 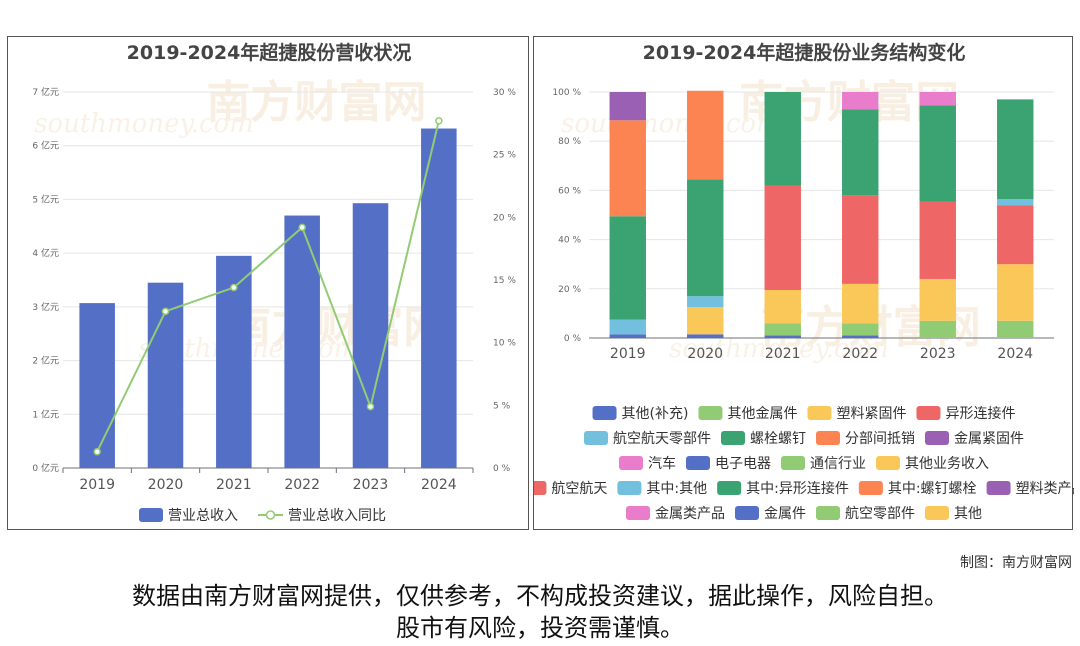 I want to click on legend-label: 航空零部件, so click(x=880, y=514).